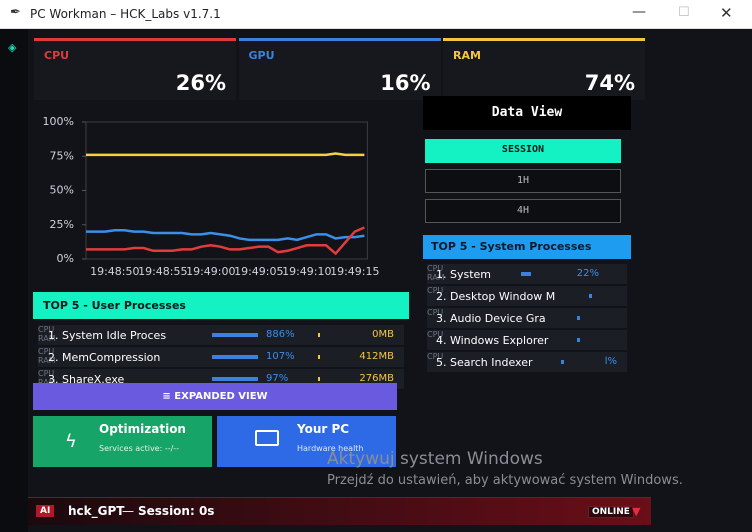  What do you see at coordinates (339, 69) in the screenshot?
I see `stat-panel: GPU 16%` at bounding box center [339, 69].